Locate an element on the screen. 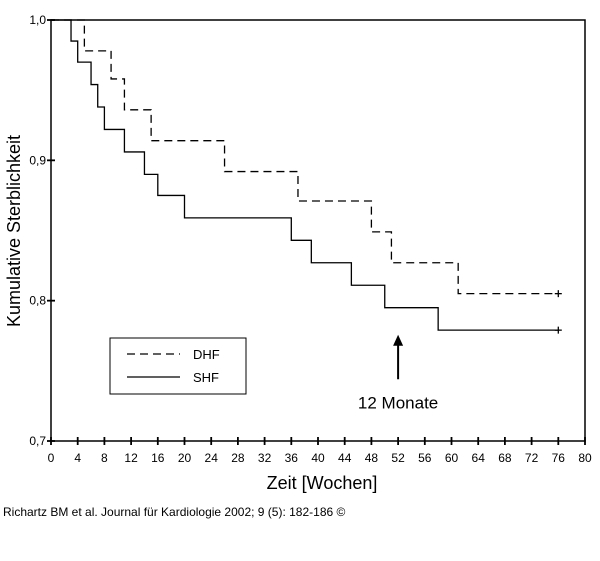  x-tick-label: 48 is located at coordinates (372, 458).